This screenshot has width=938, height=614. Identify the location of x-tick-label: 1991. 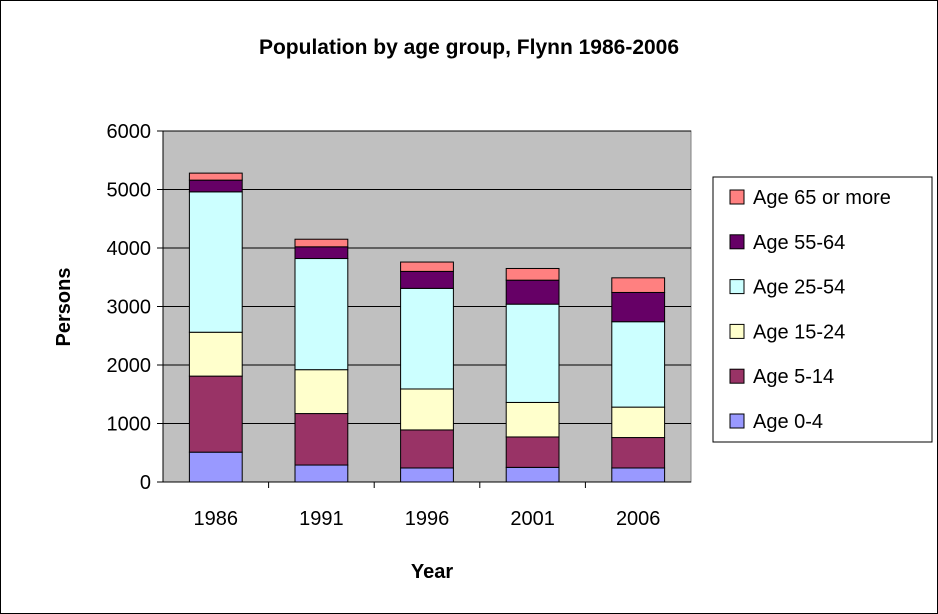
(321, 519).